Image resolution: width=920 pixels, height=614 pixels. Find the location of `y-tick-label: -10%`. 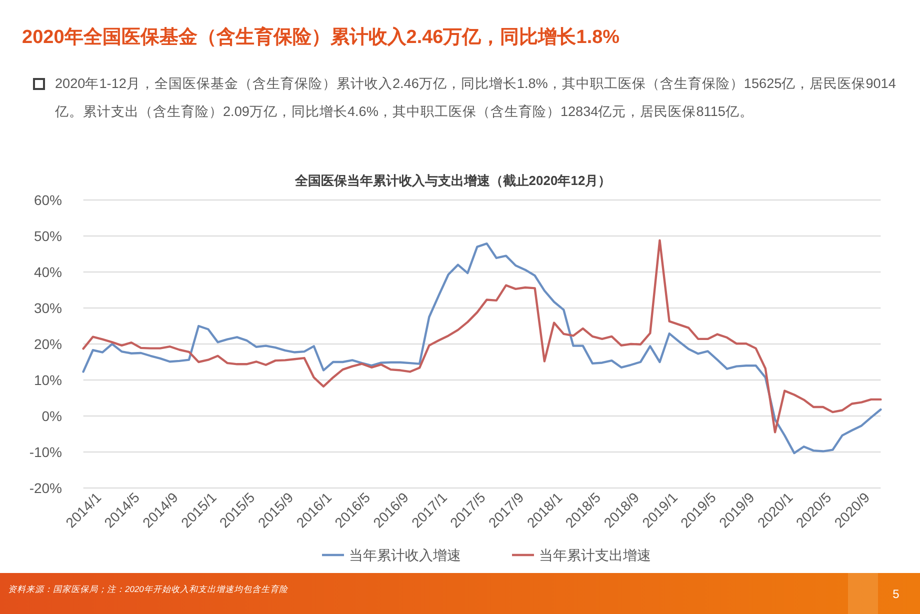

y-tick-label: -10% is located at coordinates (45, 452).